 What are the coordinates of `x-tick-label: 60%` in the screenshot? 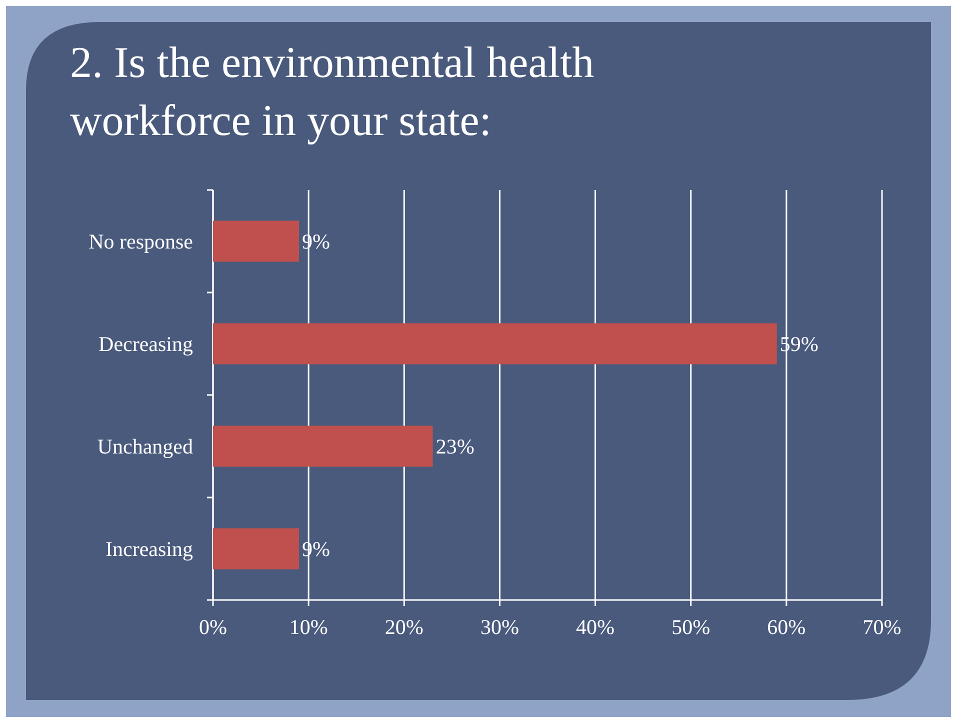 It's located at (786, 627).